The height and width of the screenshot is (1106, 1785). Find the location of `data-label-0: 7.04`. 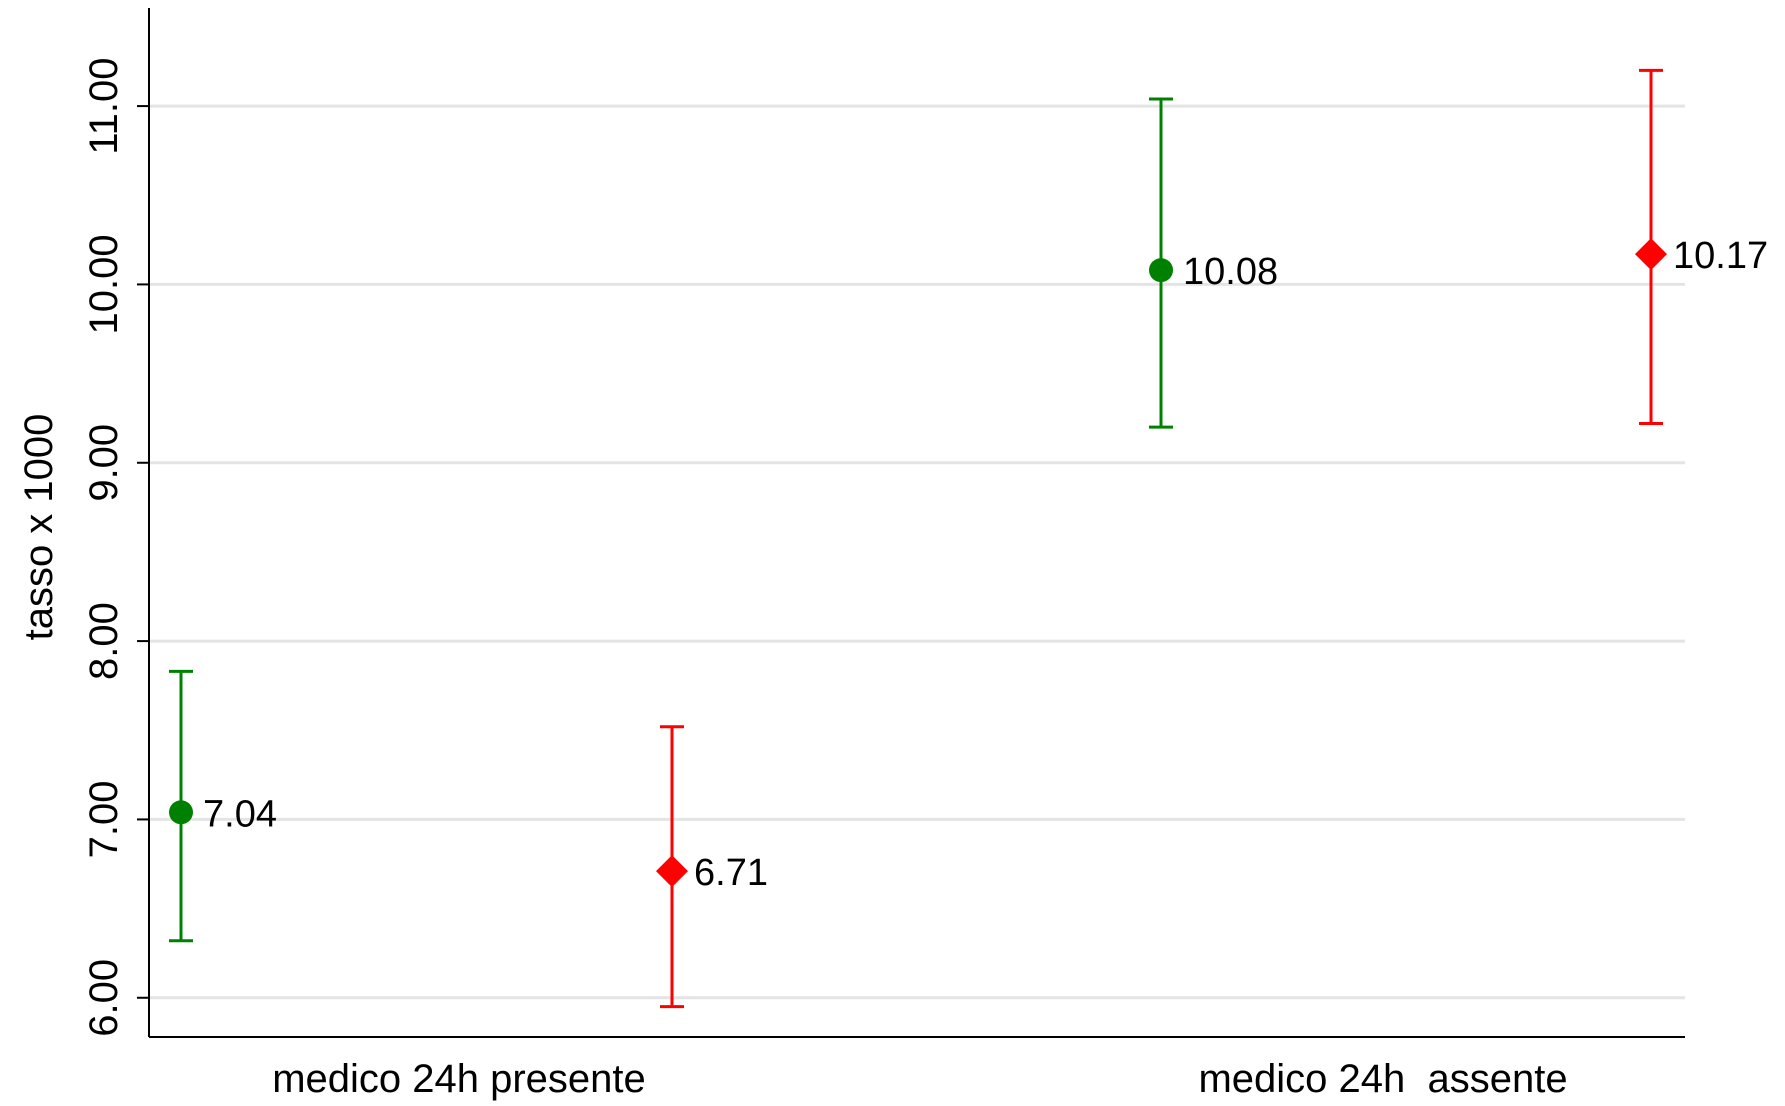

data-label-0: 7.04 is located at coordinates (240, 814).